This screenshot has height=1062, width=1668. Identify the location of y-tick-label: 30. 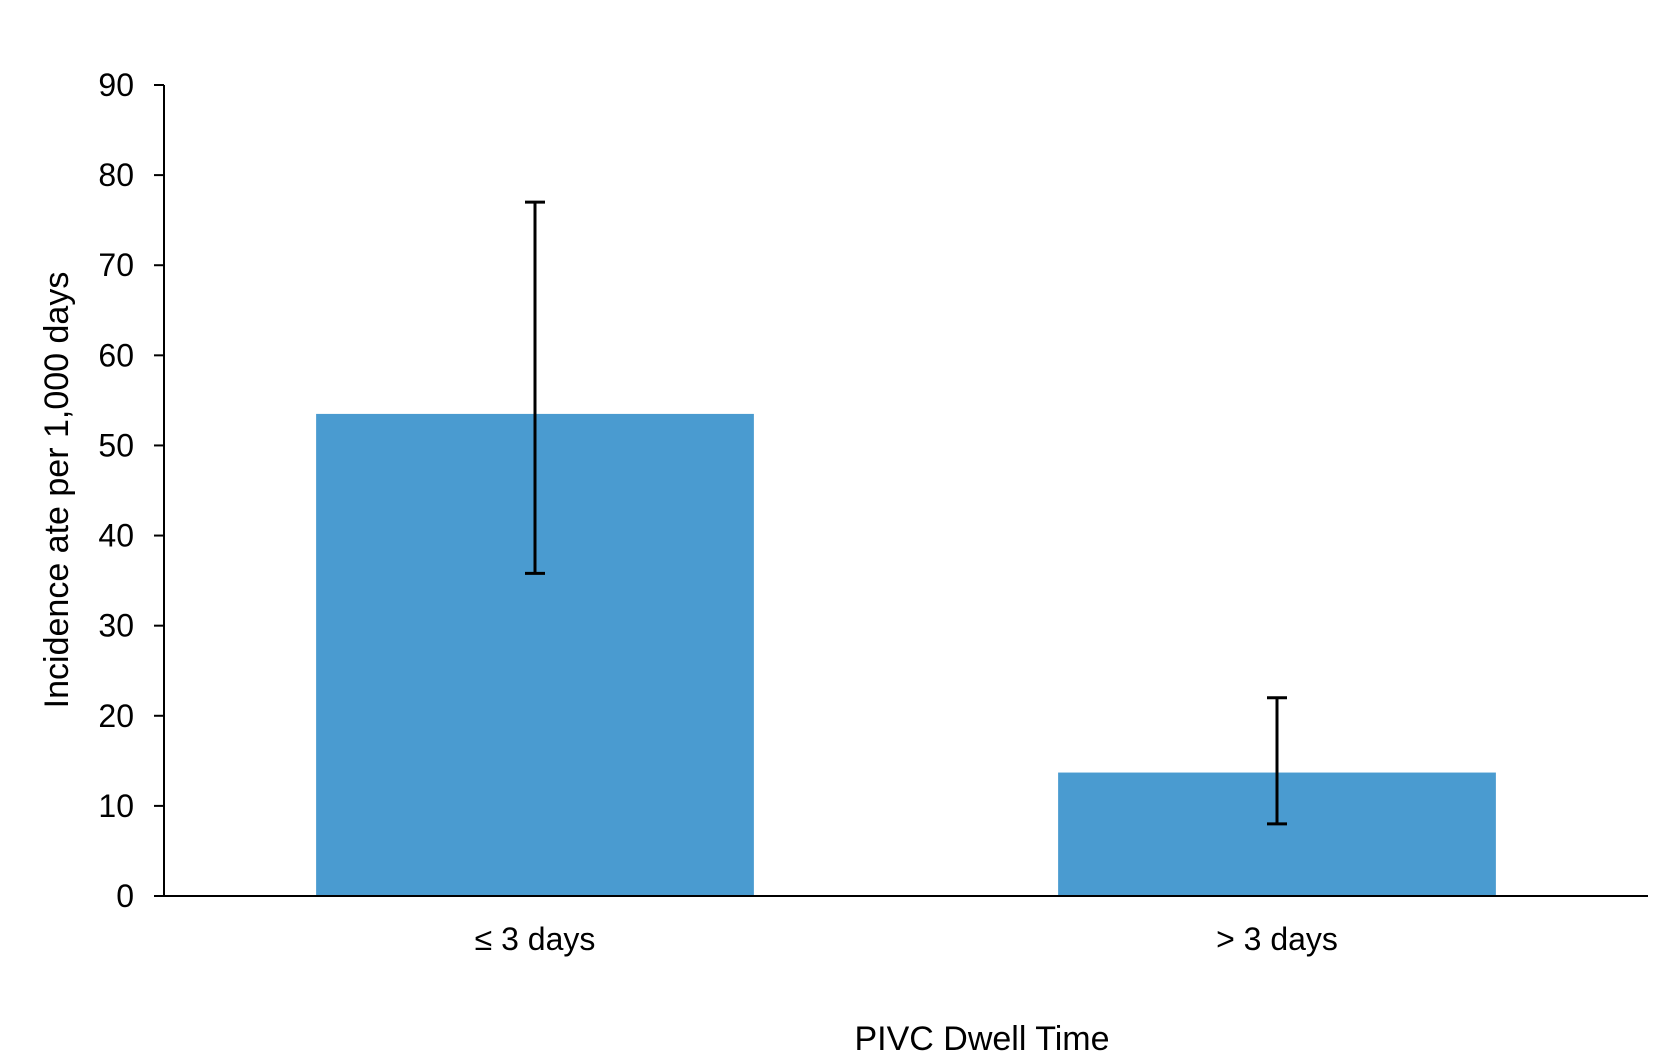
(116, 626).